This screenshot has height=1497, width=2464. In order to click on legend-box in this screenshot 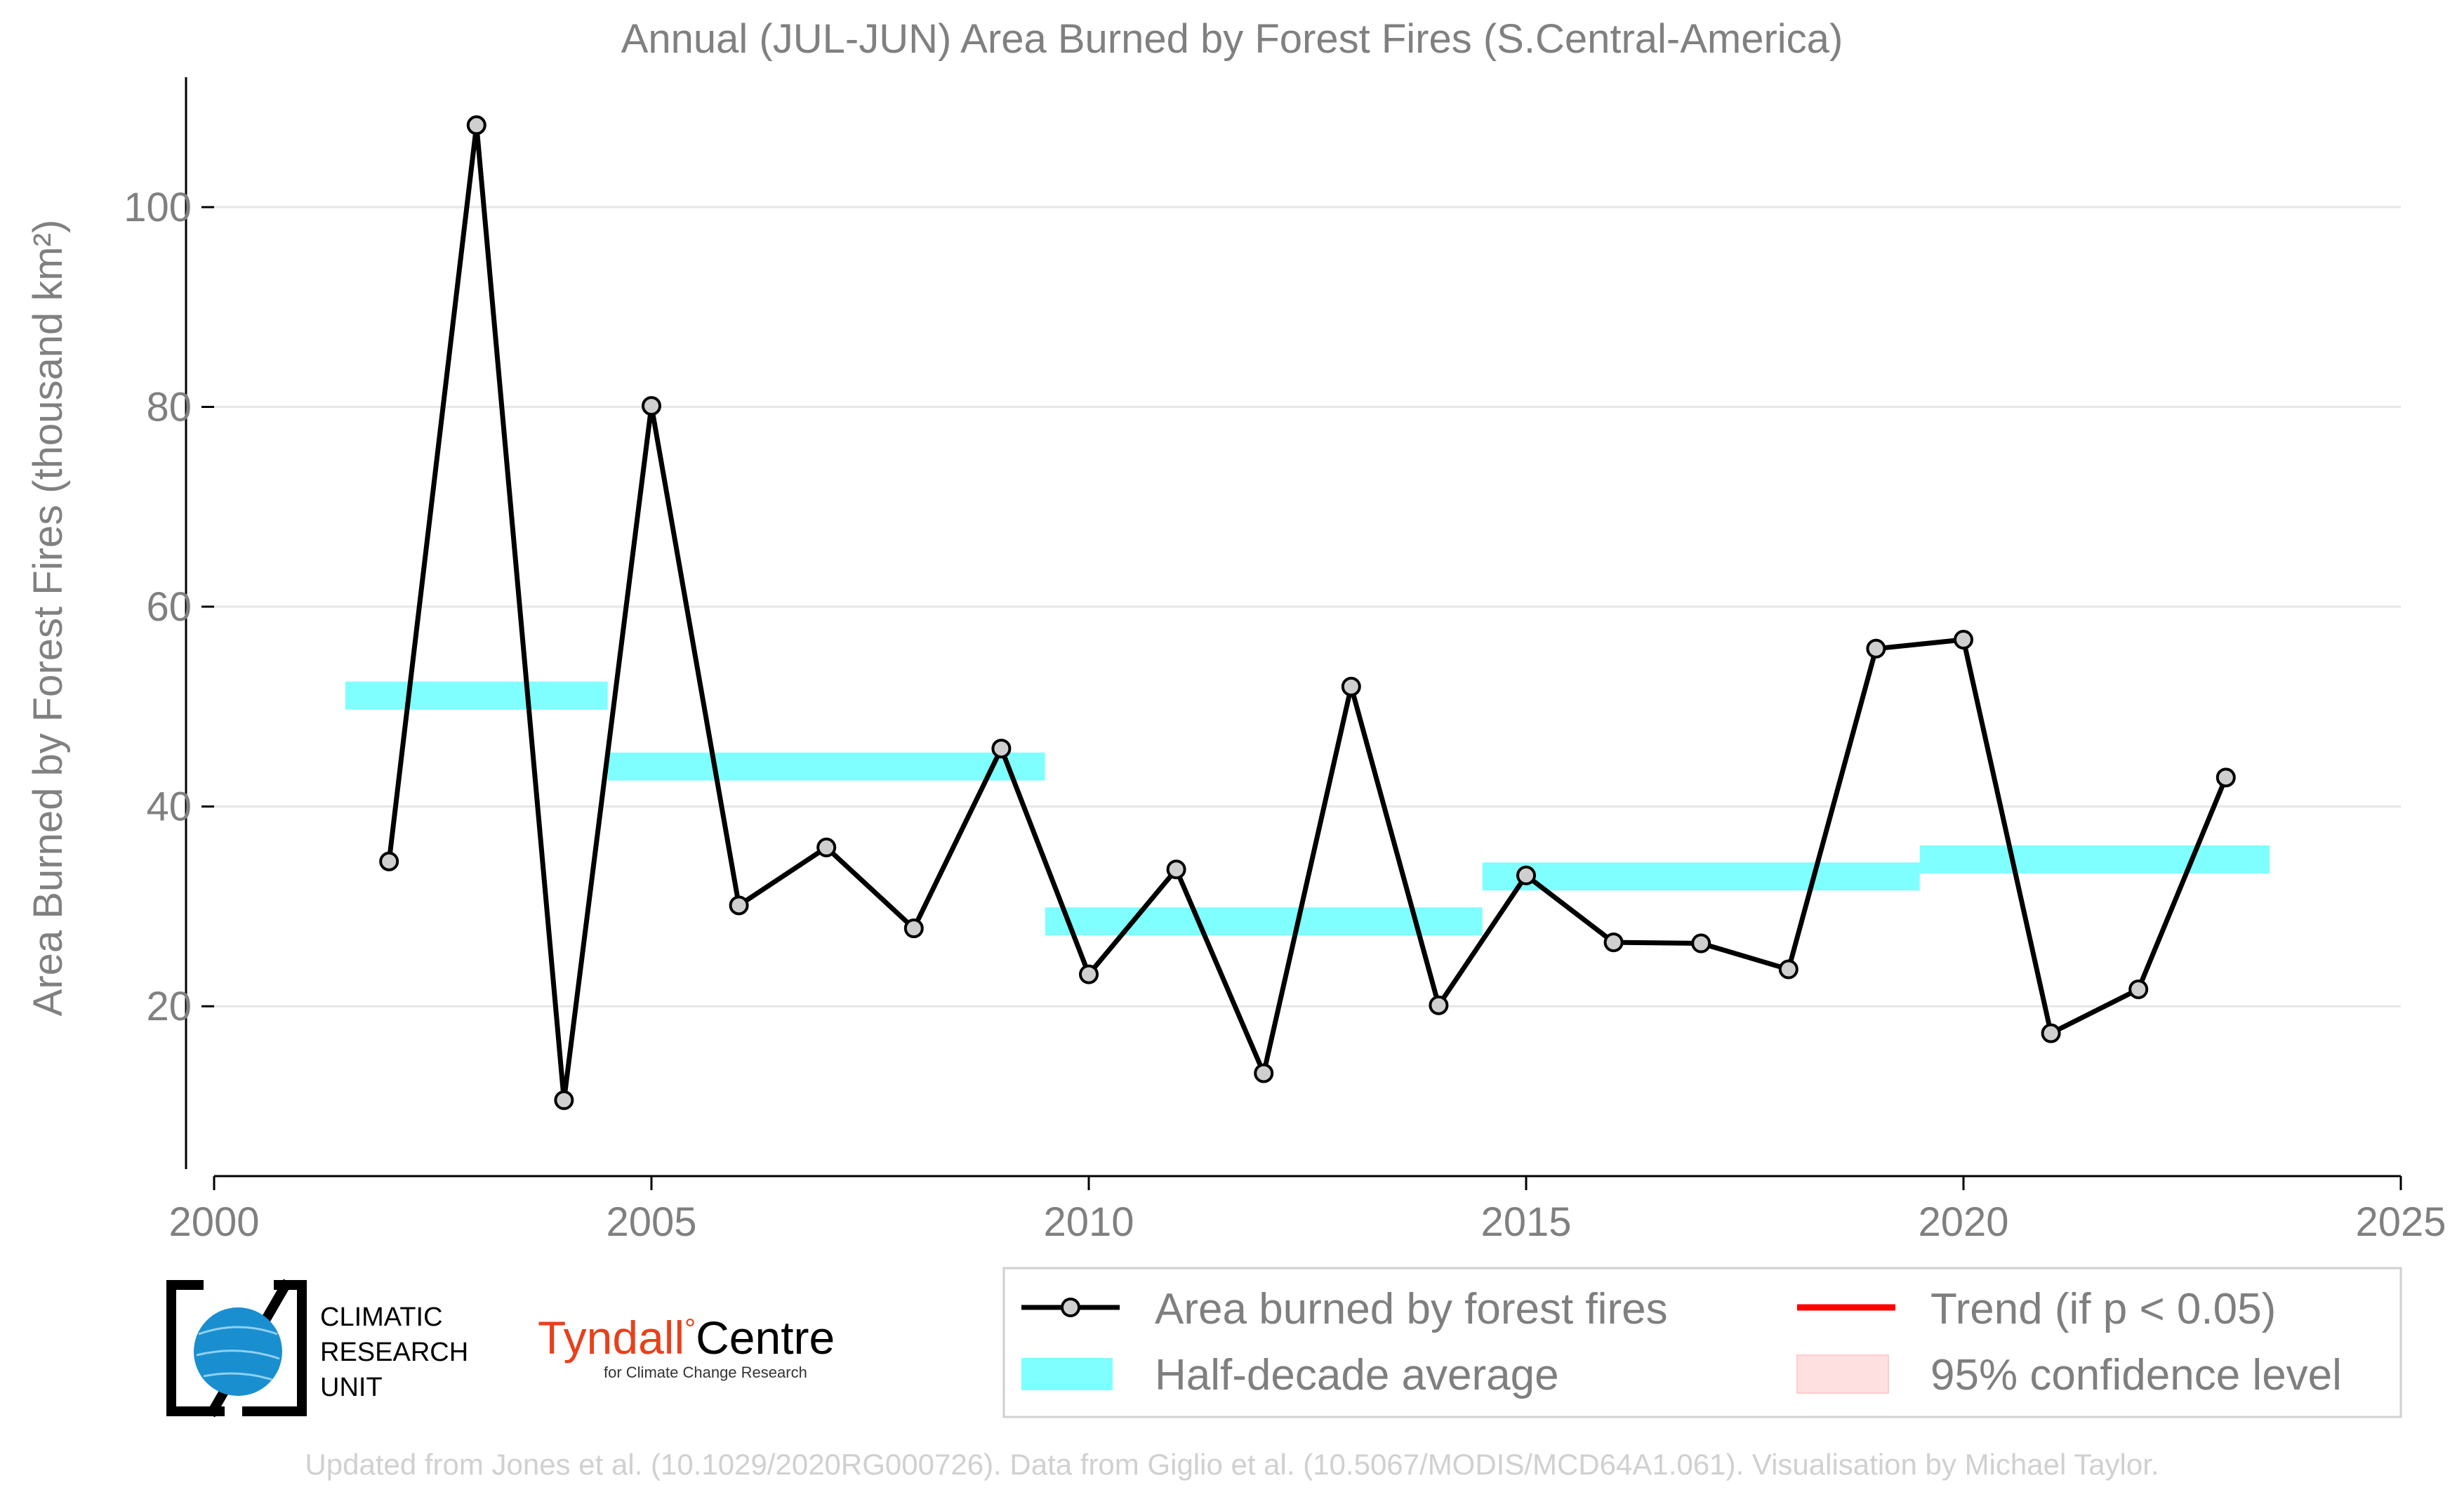, I will do `click(1702, 1342)`.